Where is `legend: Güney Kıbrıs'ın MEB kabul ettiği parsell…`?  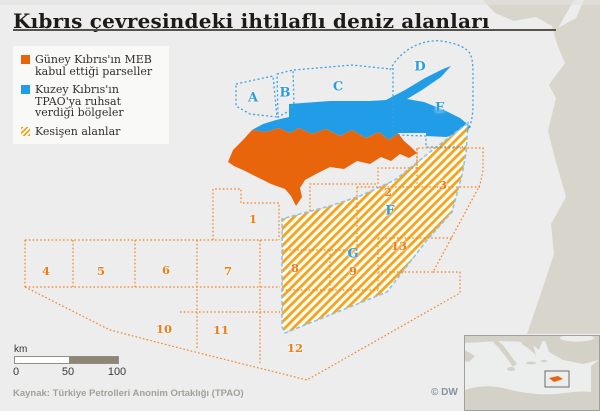 legend: Güney Kıbrıs'ın MEB kabul ettiği parsell… is located at coordinates (91, 95).